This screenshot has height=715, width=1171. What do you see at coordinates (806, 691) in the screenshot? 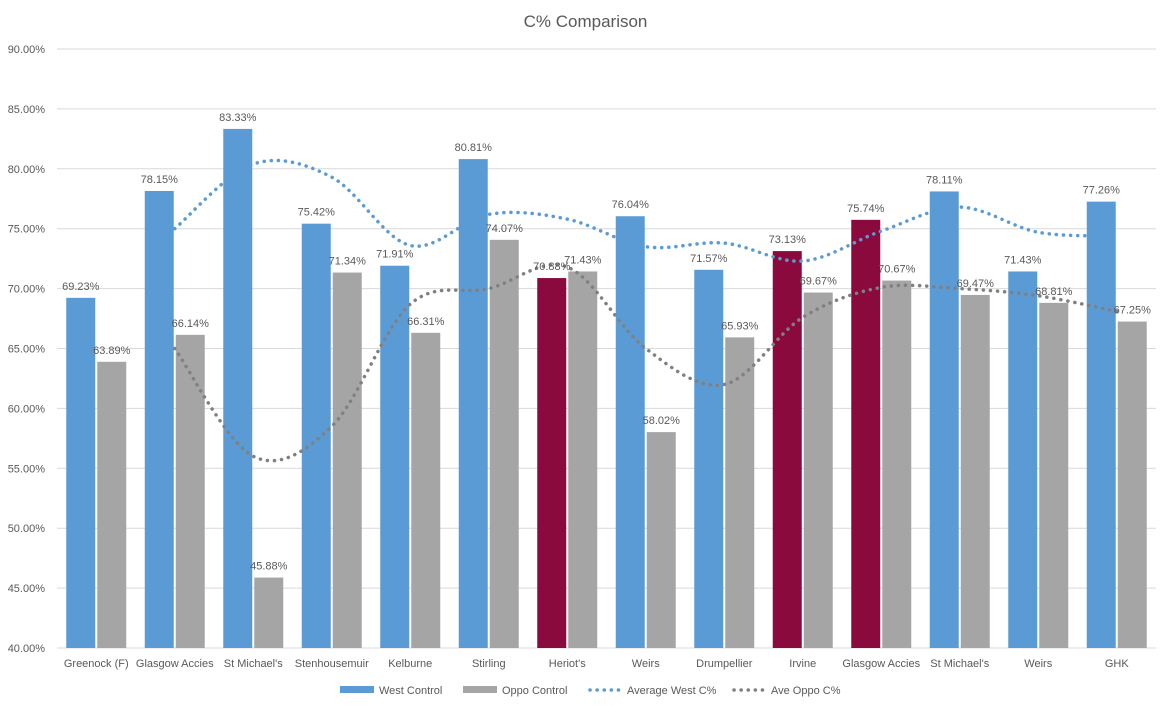
I see `legend-label: Ave Oppo C%` at bounding box center [806, 691].